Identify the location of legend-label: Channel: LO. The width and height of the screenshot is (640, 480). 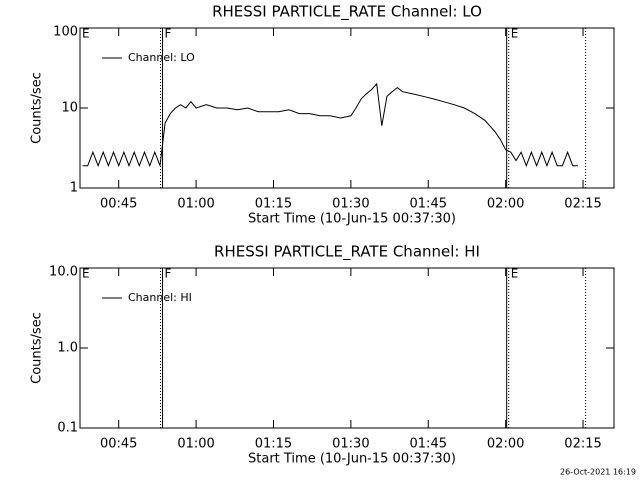
(161, 57).